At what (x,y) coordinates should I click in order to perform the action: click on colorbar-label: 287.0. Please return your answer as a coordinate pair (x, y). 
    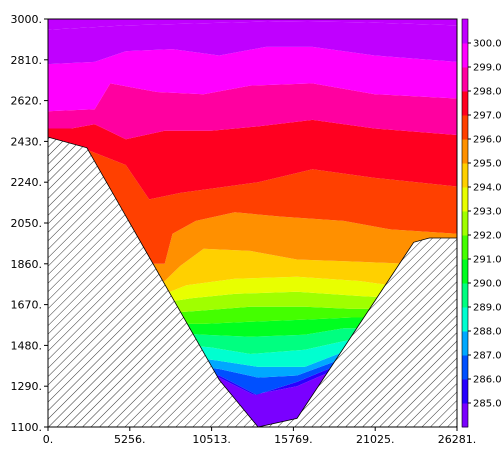
    Looking at the image, I should click on (487, 356).